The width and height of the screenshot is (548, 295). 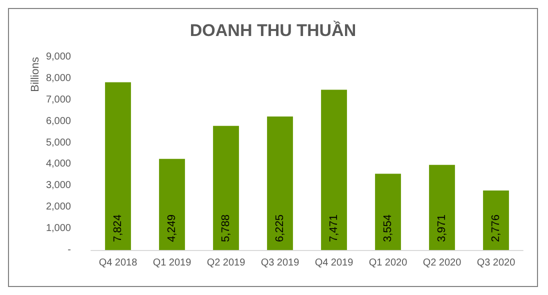 I want to click on y-tick-label: 2,000, so click(x=59, y=207).